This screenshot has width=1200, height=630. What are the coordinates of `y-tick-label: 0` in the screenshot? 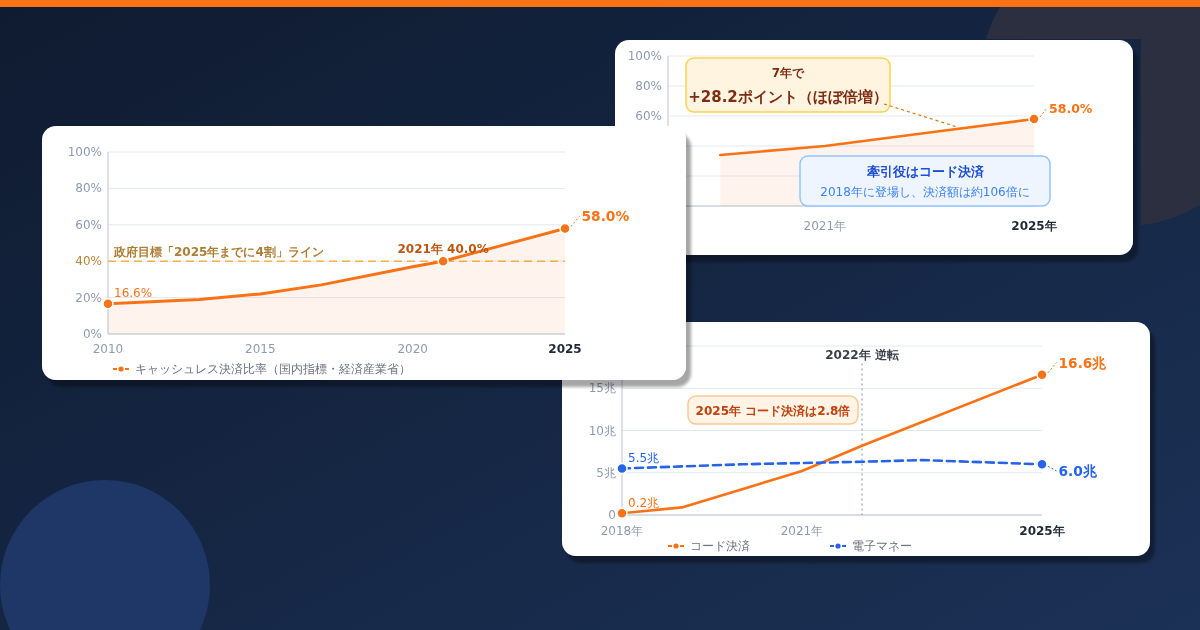 It's located at (612, 515).